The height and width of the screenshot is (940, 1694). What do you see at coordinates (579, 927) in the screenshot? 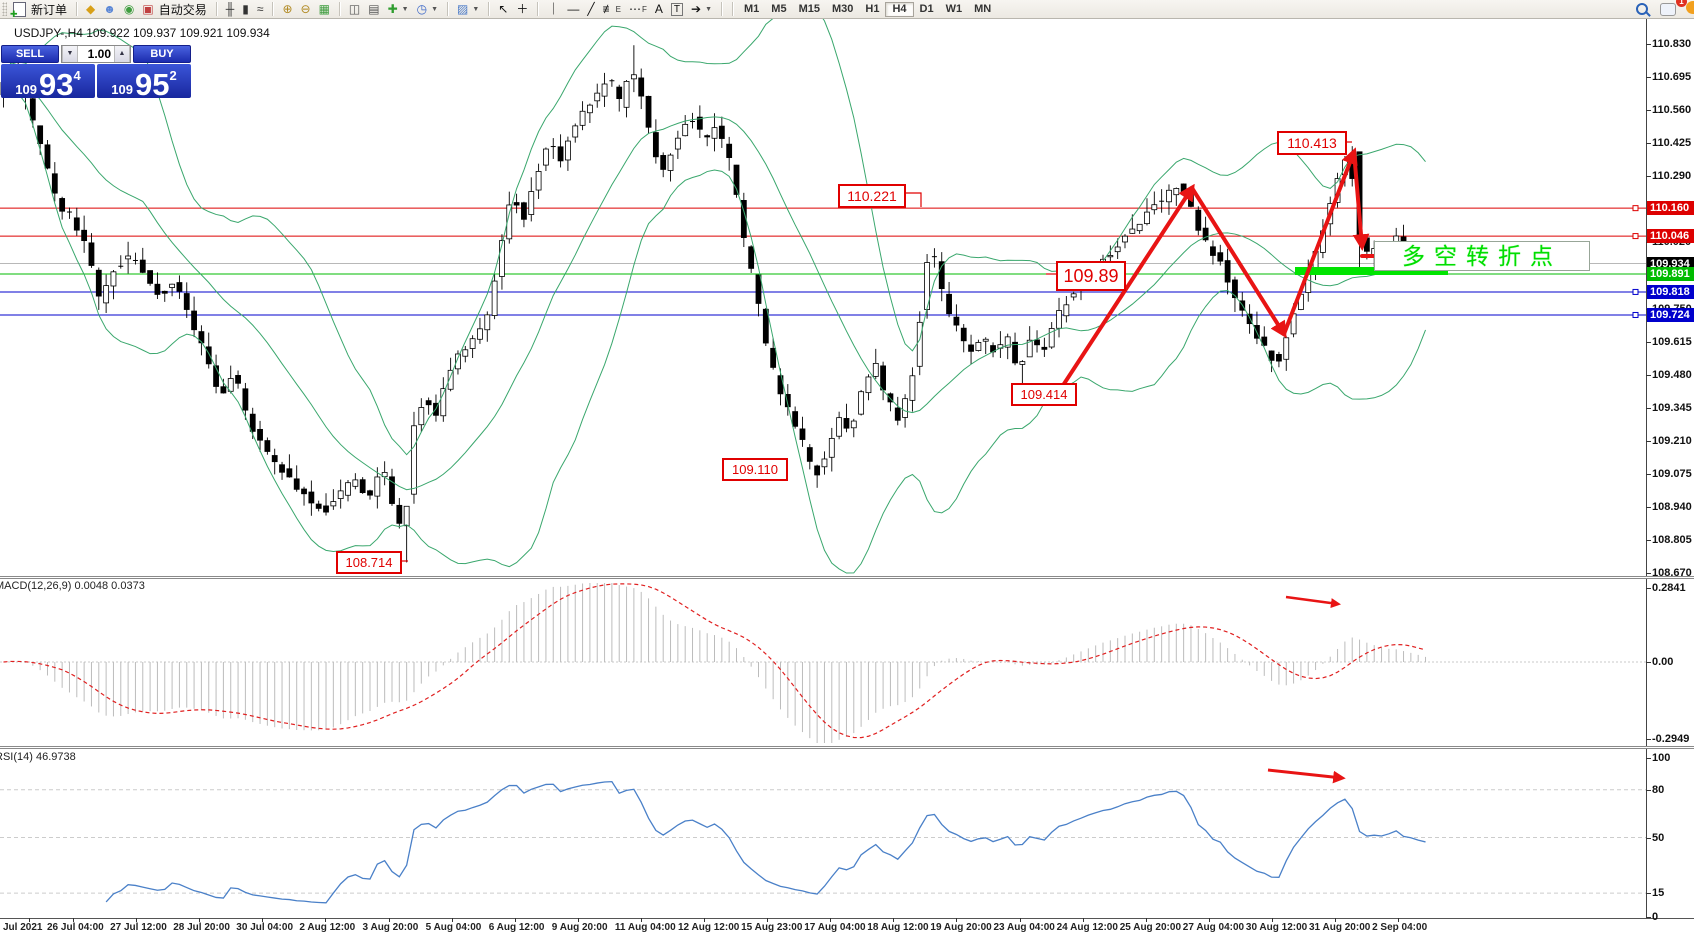
I see `time-axis-label: 9 Aug 20:00` at bounding box center [579, 927].